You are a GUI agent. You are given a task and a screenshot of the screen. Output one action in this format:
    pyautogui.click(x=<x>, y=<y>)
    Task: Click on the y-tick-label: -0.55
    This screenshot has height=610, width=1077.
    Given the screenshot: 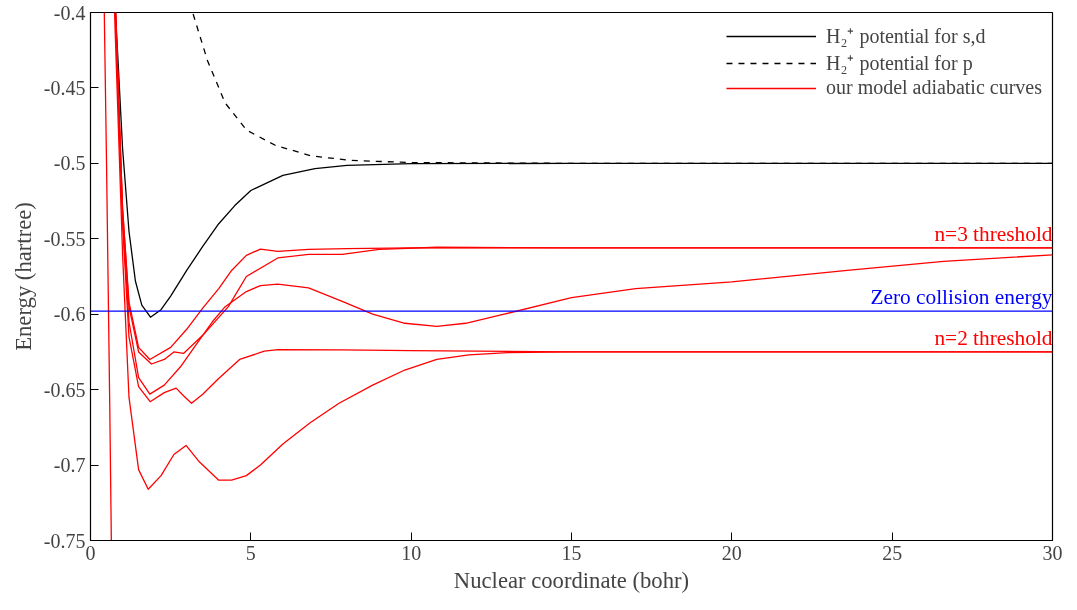 What is the action you would take?
    pyautogui.click(x=64, y=238)
    